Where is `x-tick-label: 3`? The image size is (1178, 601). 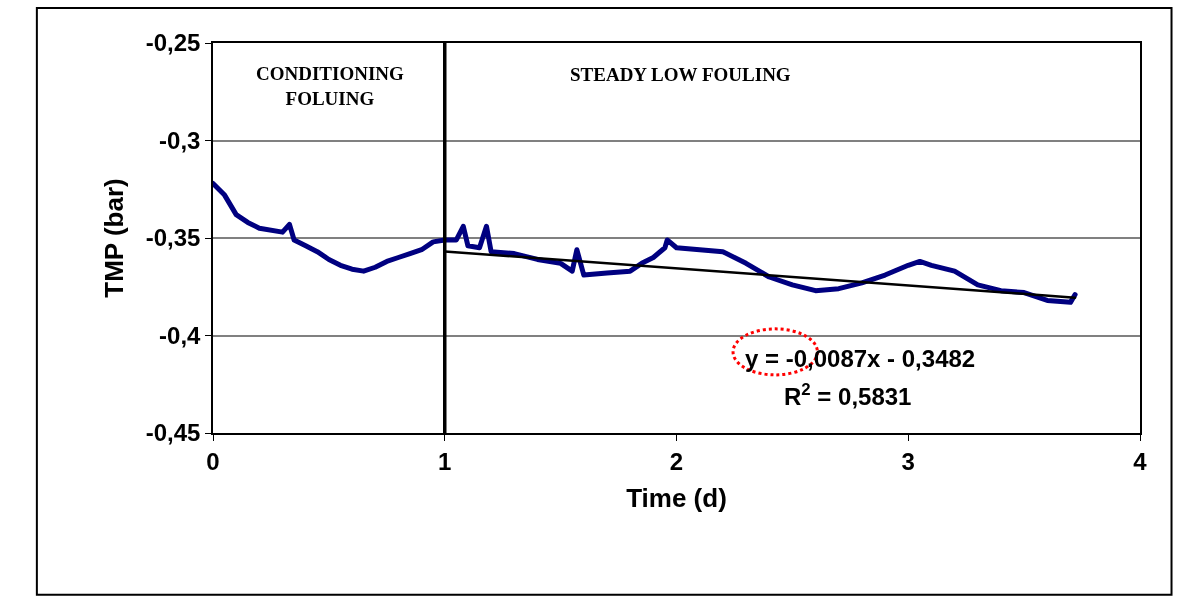 x-tick-label: 3 is located at coordinates (908, 461).